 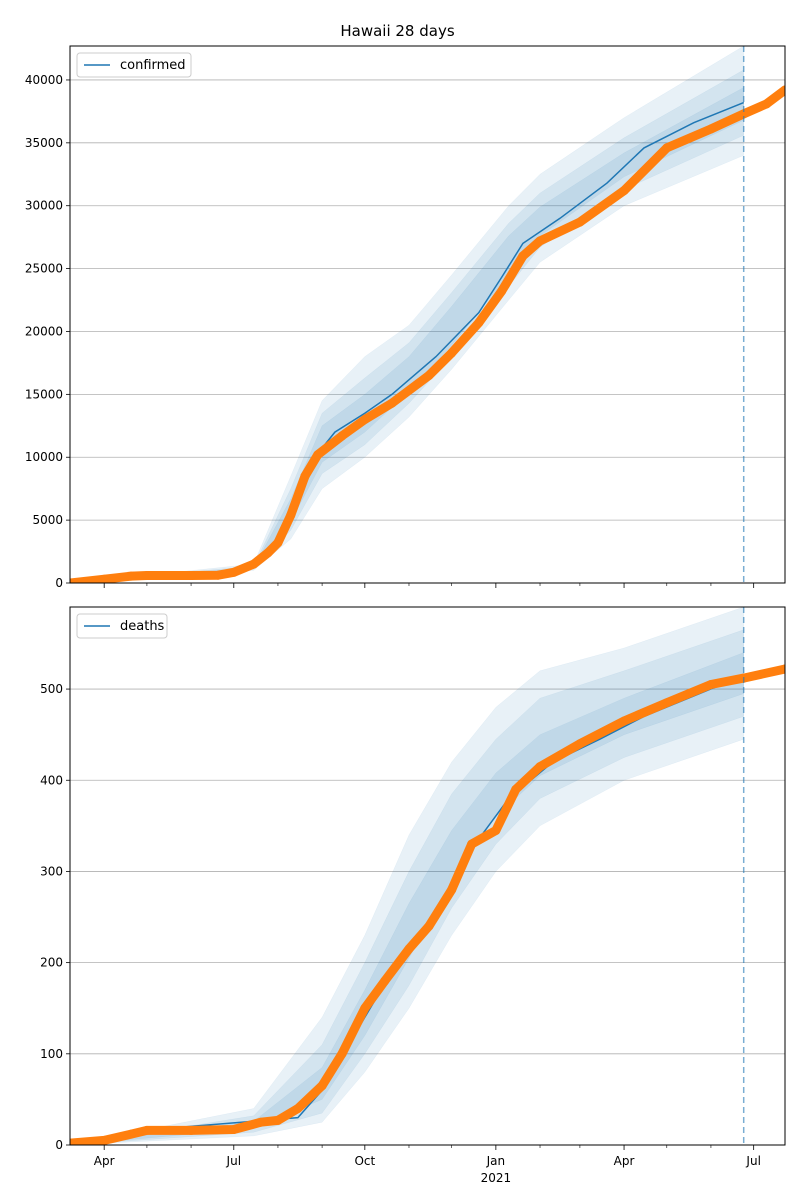 I want to click on y-tick-label: 500, so click(x=51, y=689).